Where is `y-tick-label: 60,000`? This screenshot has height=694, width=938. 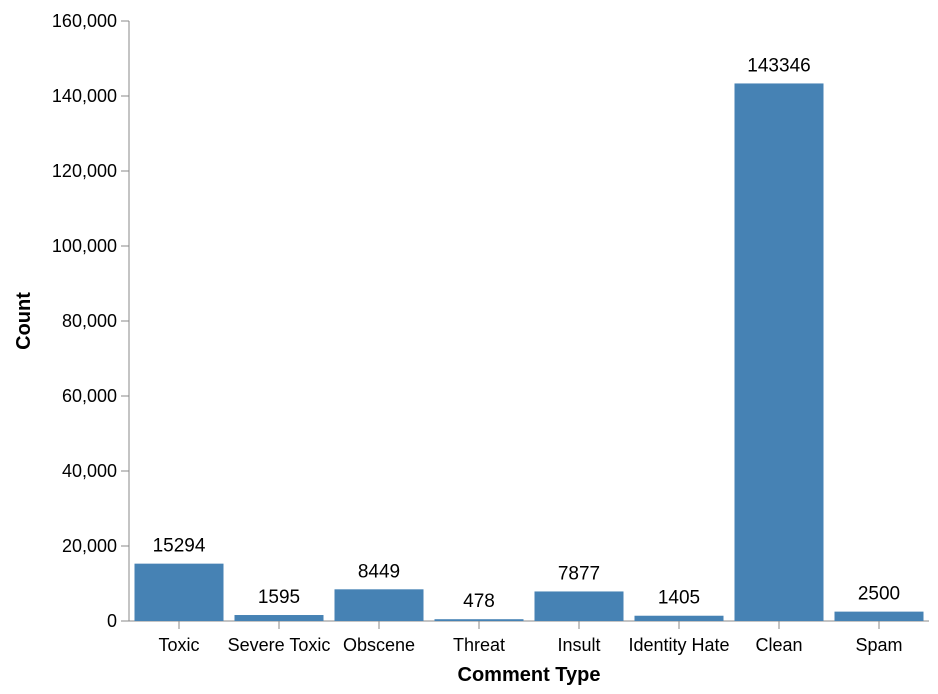 y-tick-label: 60,000 is located at coordinates (89, 396).